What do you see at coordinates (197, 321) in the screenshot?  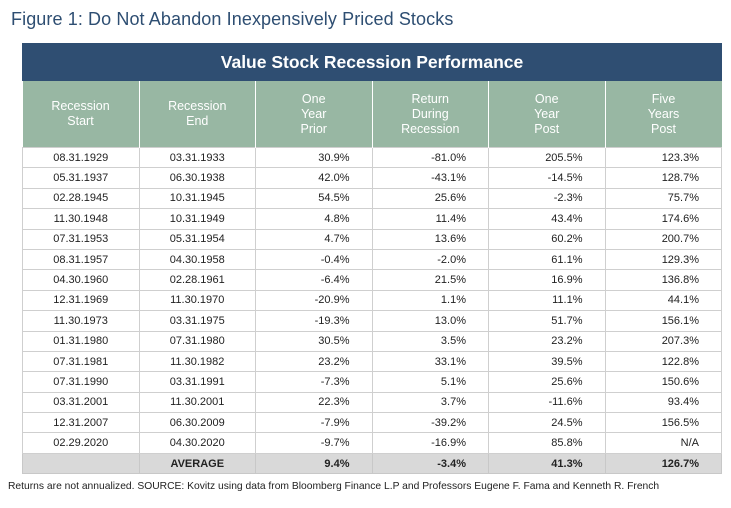 I see `cell-recession-end: 03.31.1975` at bounding box center [197, 321].